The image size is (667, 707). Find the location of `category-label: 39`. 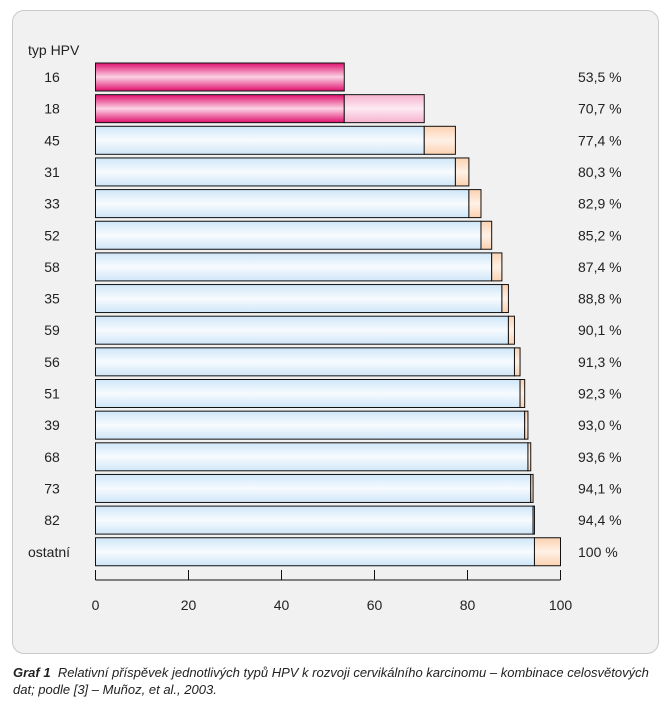

category-label: 39 is located at coordinates (52, 425).